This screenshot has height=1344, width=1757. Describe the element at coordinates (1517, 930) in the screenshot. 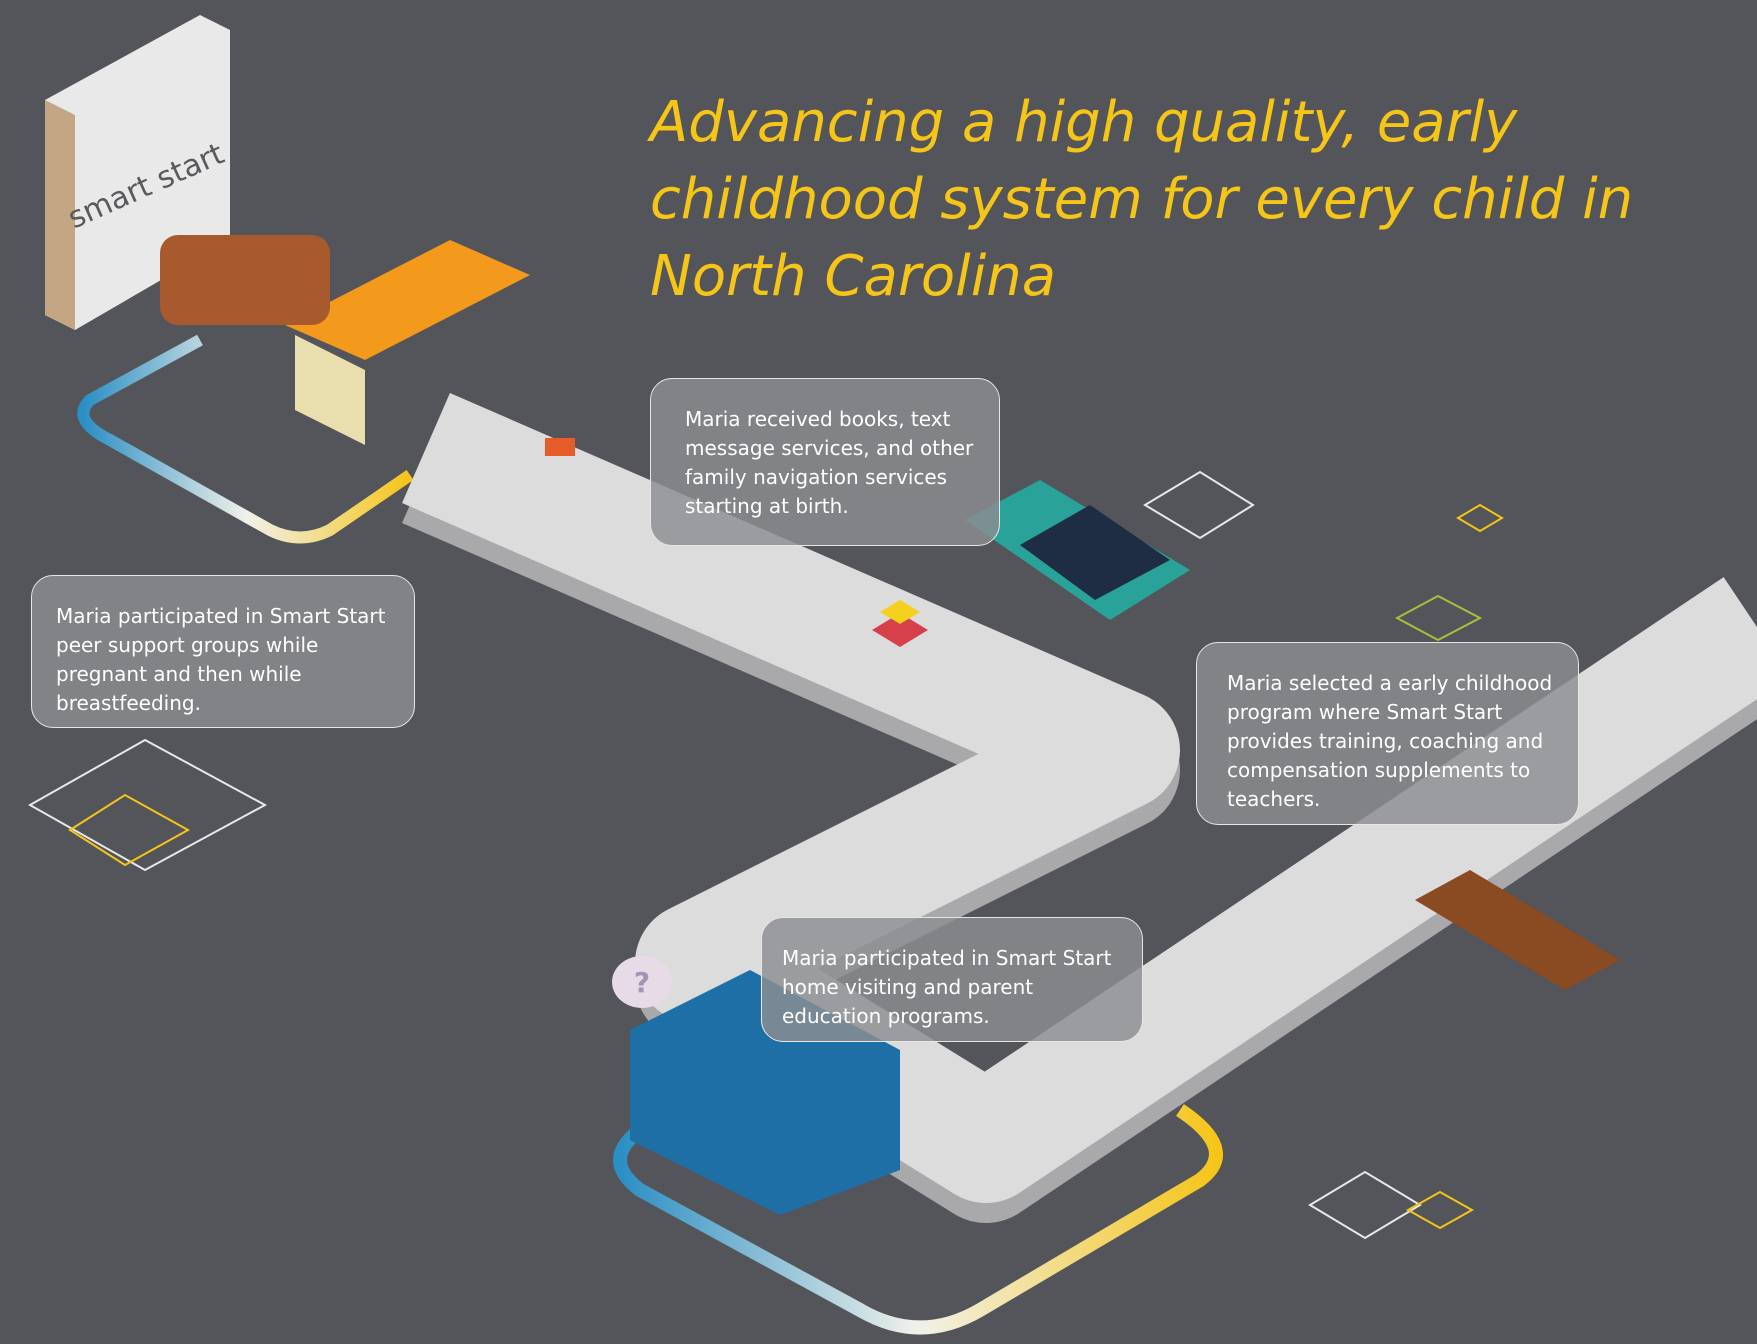

I see `bench` at that location.